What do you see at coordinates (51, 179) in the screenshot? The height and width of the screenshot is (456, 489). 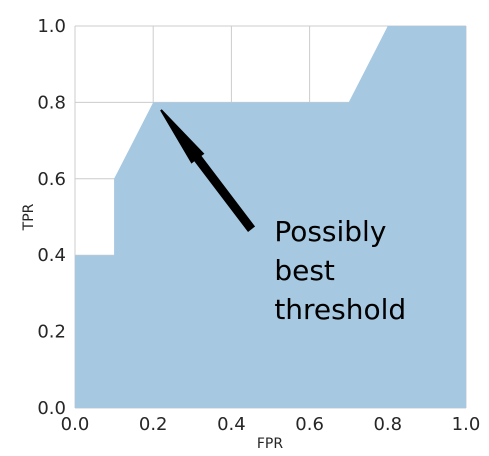 I see `y-tick-label-3: 0.6` at bounding box center [51, 179].